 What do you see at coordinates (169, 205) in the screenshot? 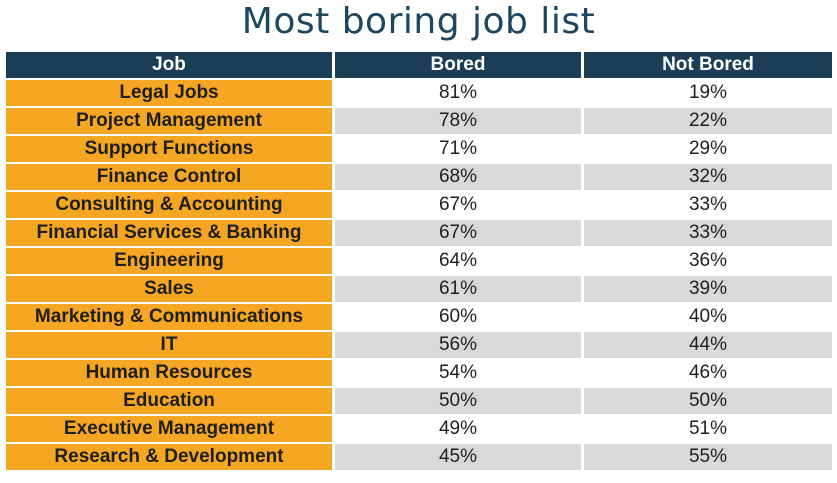
I see `job-name-cell: Consulting & Accounting` at bounding box center [169, 205].